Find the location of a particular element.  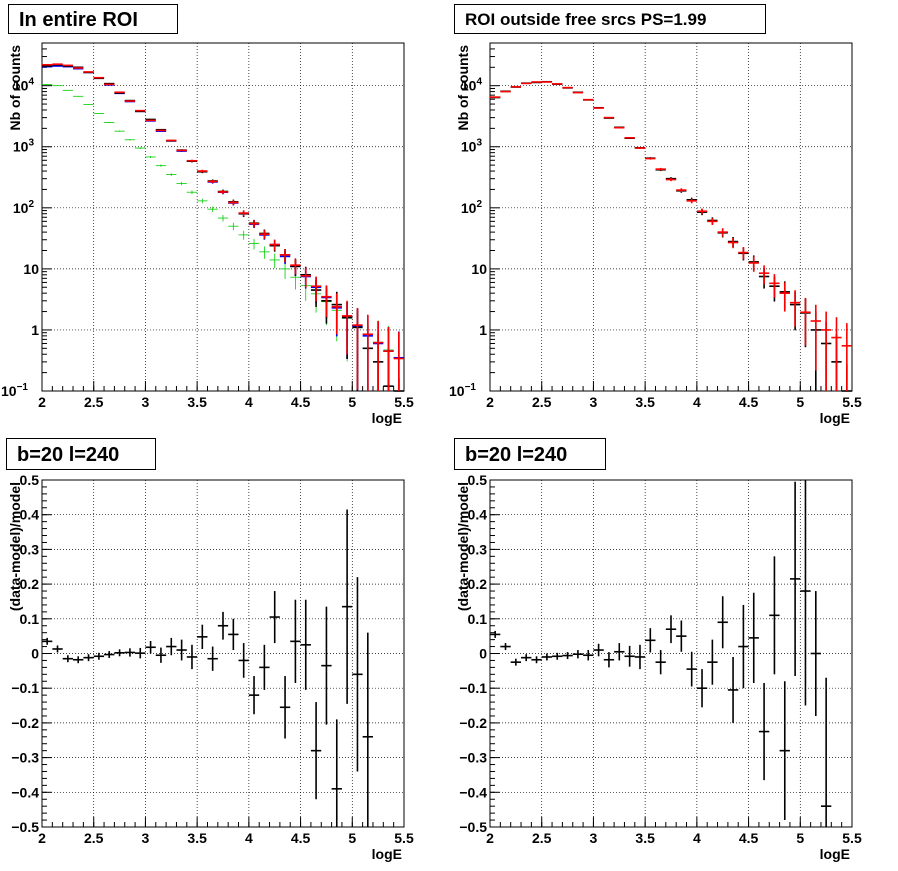

panel-3-title: b=20 l=240 is located at coordinates (81, 454).